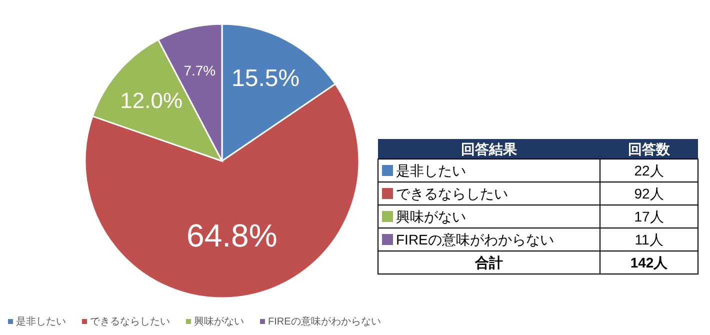 The image size is (710, 335). Describe the element at coordinates (649, 240) in the screenshot. I see `text: 11人` at that location.